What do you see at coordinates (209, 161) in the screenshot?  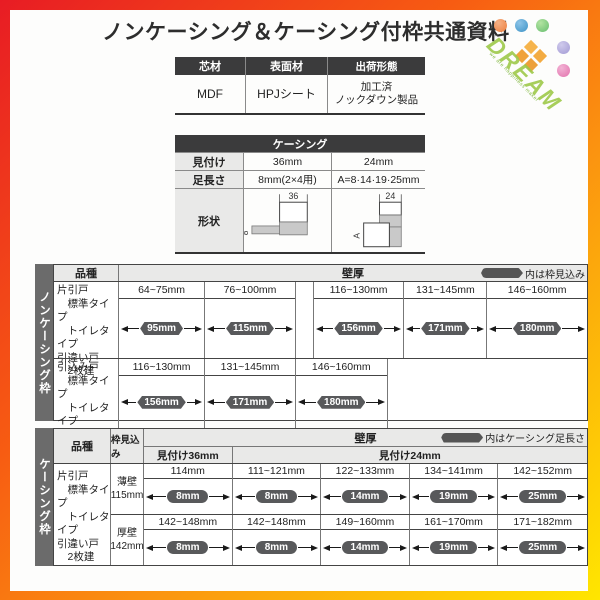 I see `mitsuke-label: 見付け` at bounding box center [209, 161].